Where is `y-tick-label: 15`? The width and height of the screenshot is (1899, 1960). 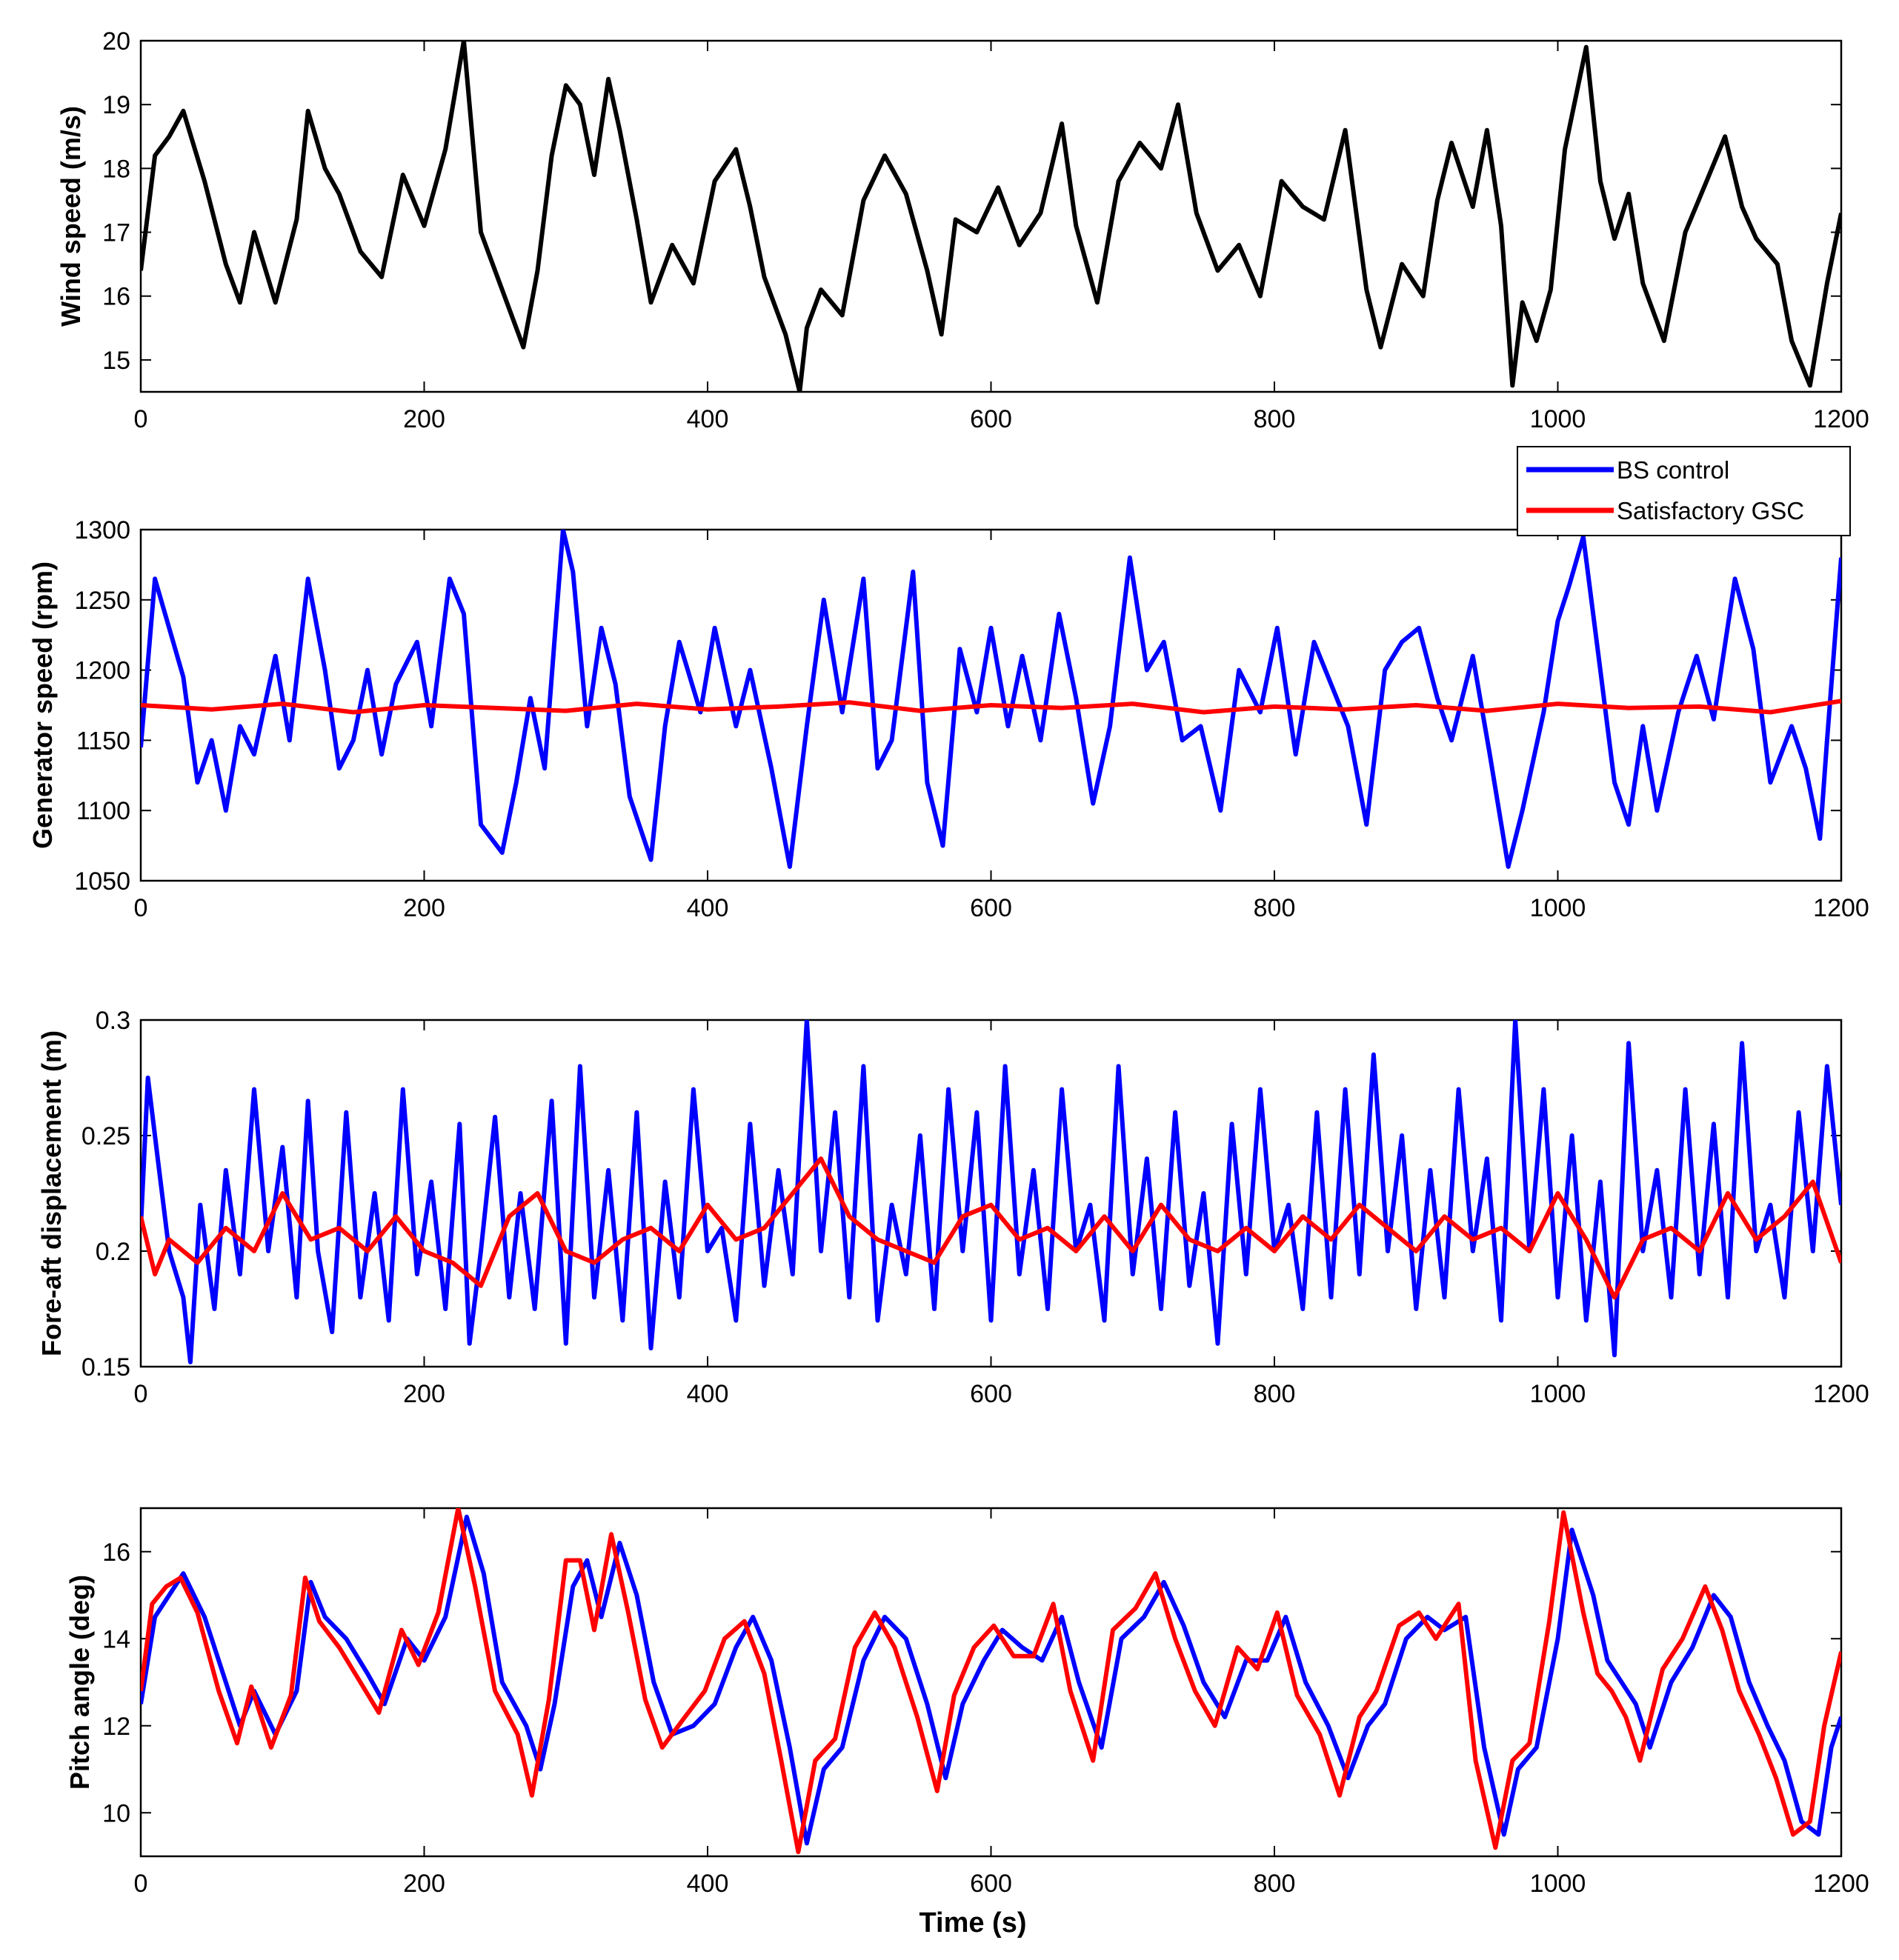
y-tick-label: 15 is located at coordinates (116, 361).